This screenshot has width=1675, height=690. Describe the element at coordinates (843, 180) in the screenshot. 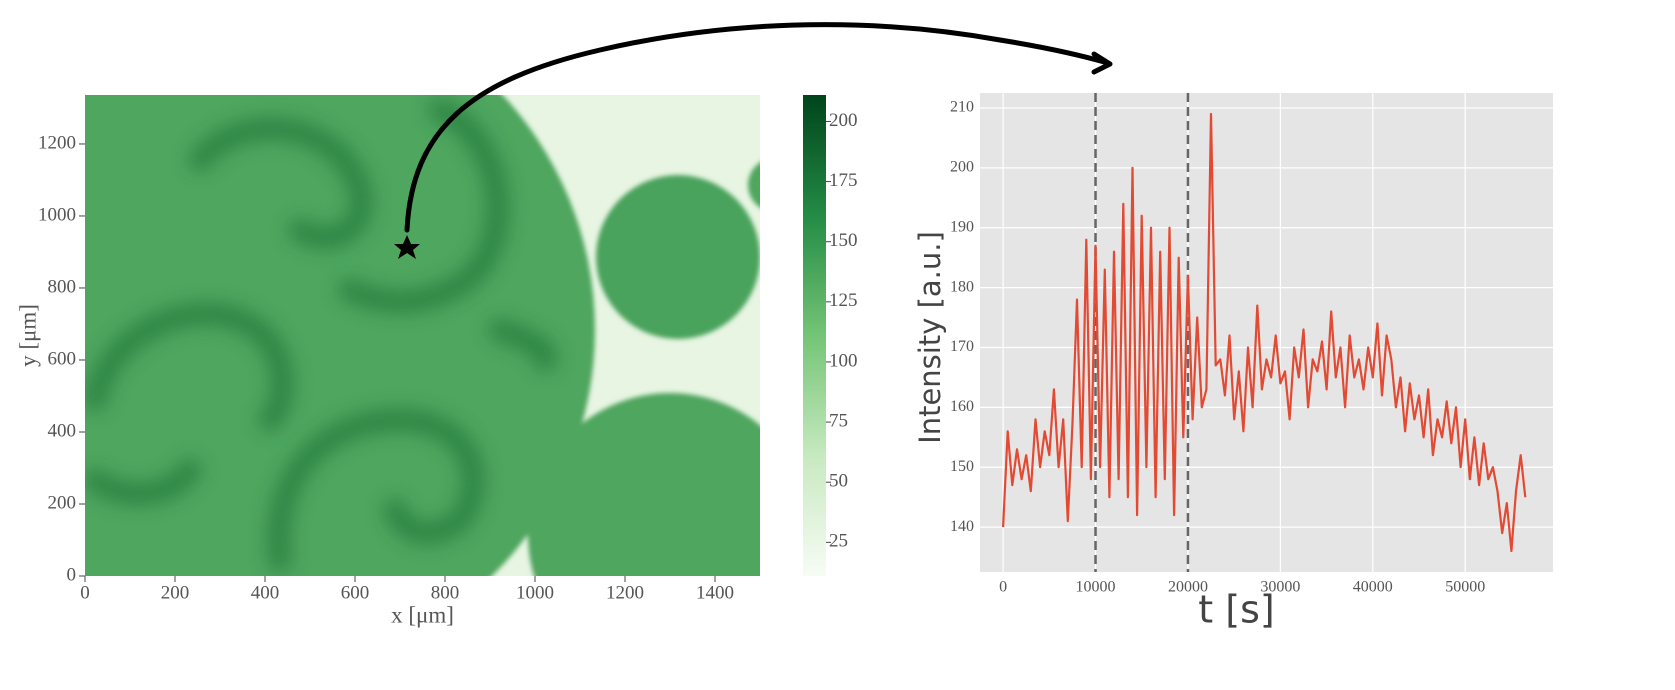

I see `colorbar-tick-label: 175` at that location.